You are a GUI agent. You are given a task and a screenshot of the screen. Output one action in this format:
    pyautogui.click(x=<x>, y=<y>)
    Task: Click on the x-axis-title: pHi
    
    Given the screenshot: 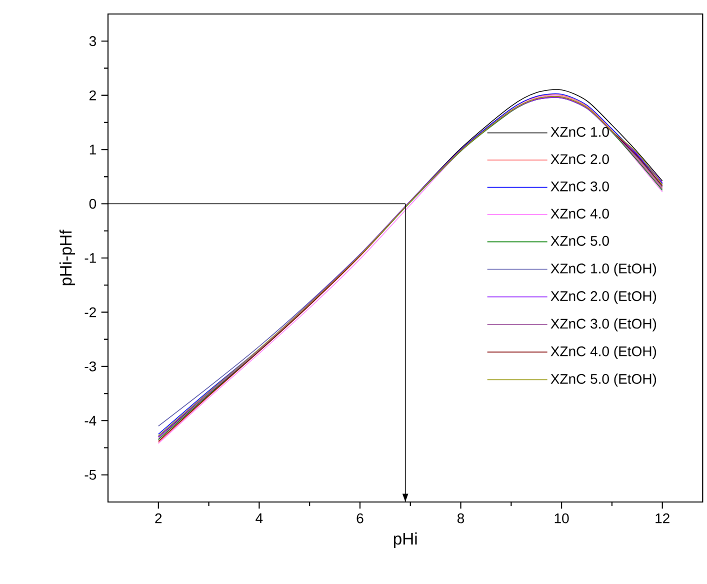 What is the action you would take?
    pyautogui.click(x=405, y=540)
    